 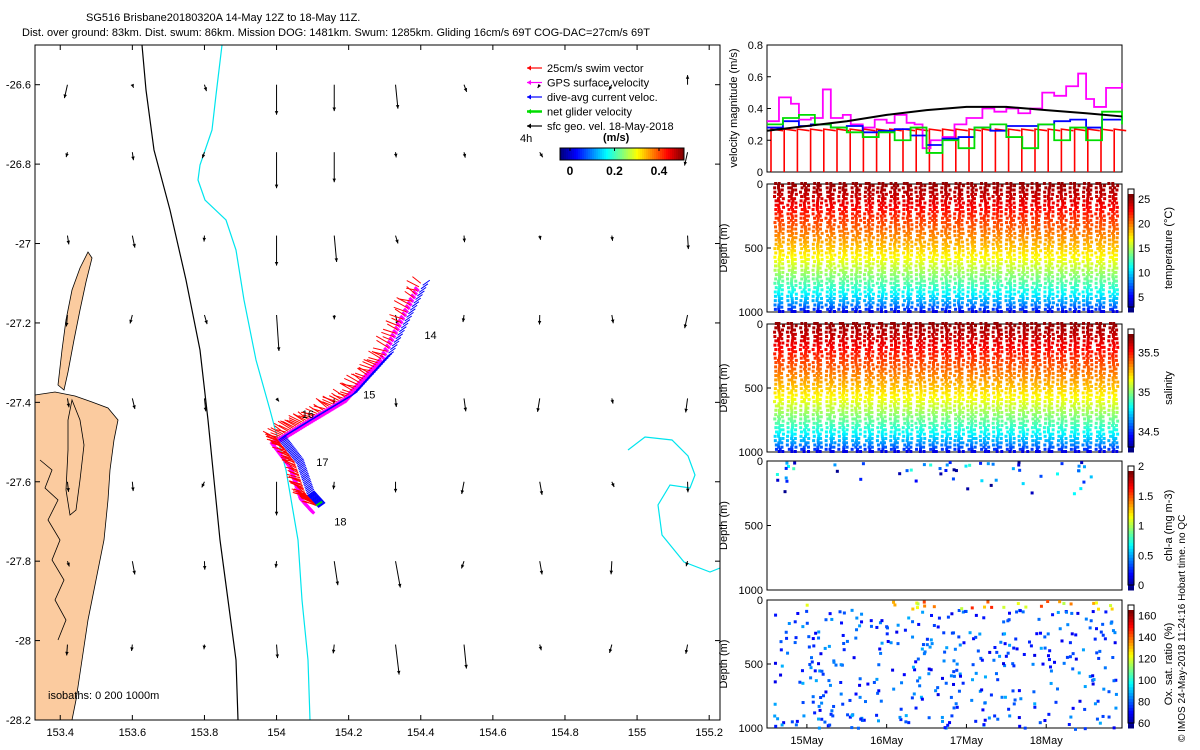 What do you see at coordinates (1131, 196) in the screenshot?
I see `colorbar-cell` at bounding box center [1131, 196].